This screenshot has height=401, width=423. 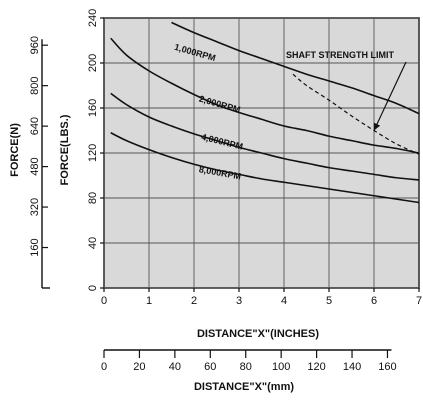 I want to click on secondary-y-tick-label: 160, so click(x=35, y=247).